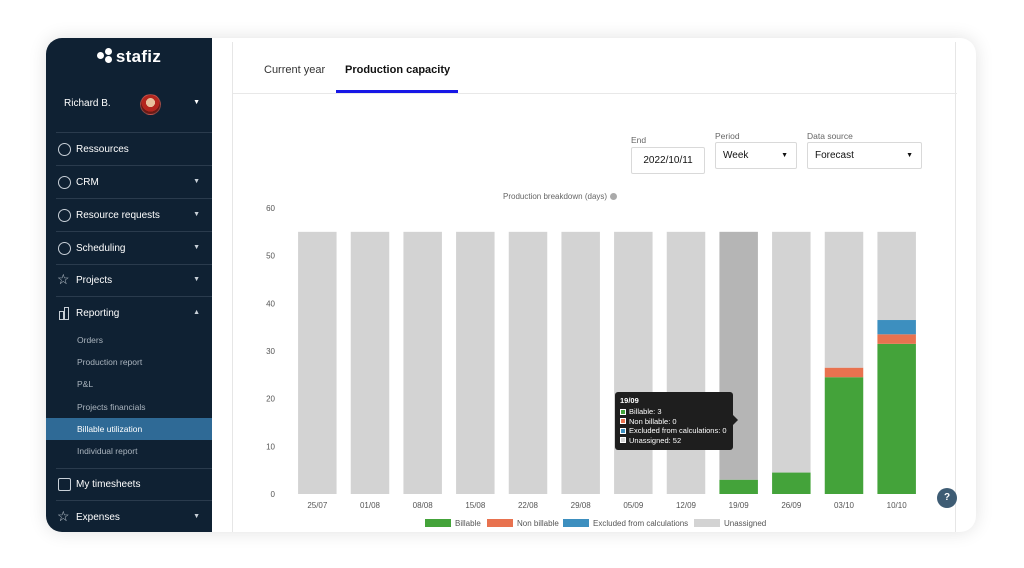 The height and width of the screenshot is (568, 1024). I want to click on tooltip-row-excluded: Excluded from calculations: 0, so click(674, 431).